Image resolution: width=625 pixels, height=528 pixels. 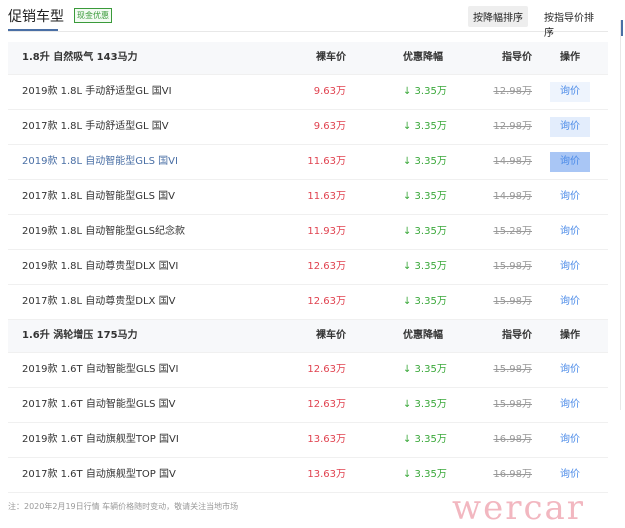 I want to click on footnote: 注：2020年2月19日行情 车辆价格随时变动，敬请关注当地市场, so click(x=123, y=506).